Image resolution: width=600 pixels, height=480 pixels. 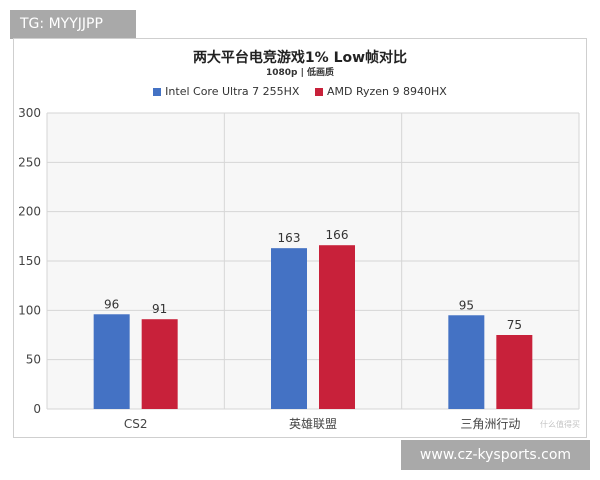 I want to click on tag-badge: TG: MYYJJPP, so click(x=73, y=24).